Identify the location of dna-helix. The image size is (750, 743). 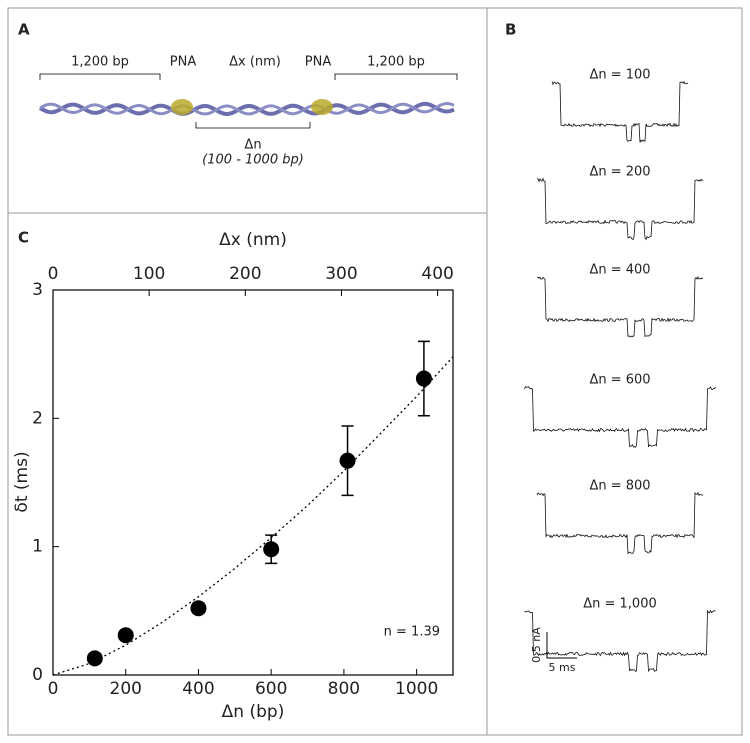
(246, 108).